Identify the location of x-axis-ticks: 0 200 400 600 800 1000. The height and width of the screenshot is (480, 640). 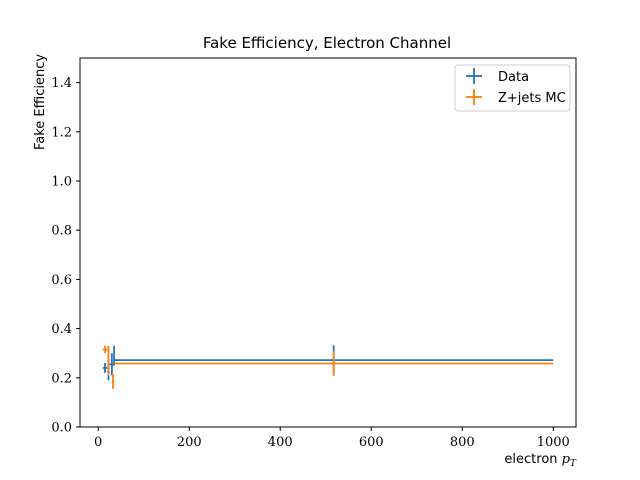
(332, 438).